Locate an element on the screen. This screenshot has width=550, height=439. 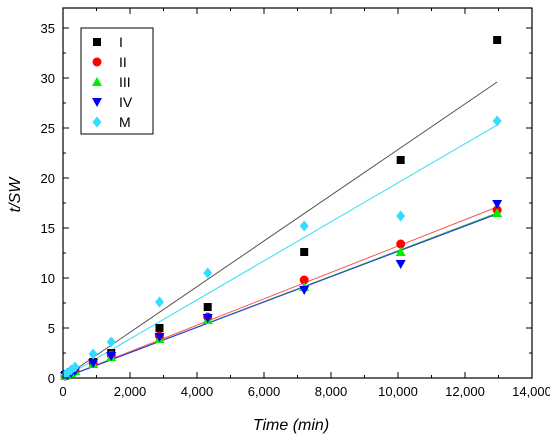
legend-label-III: III is located at coordinates (125, 82).